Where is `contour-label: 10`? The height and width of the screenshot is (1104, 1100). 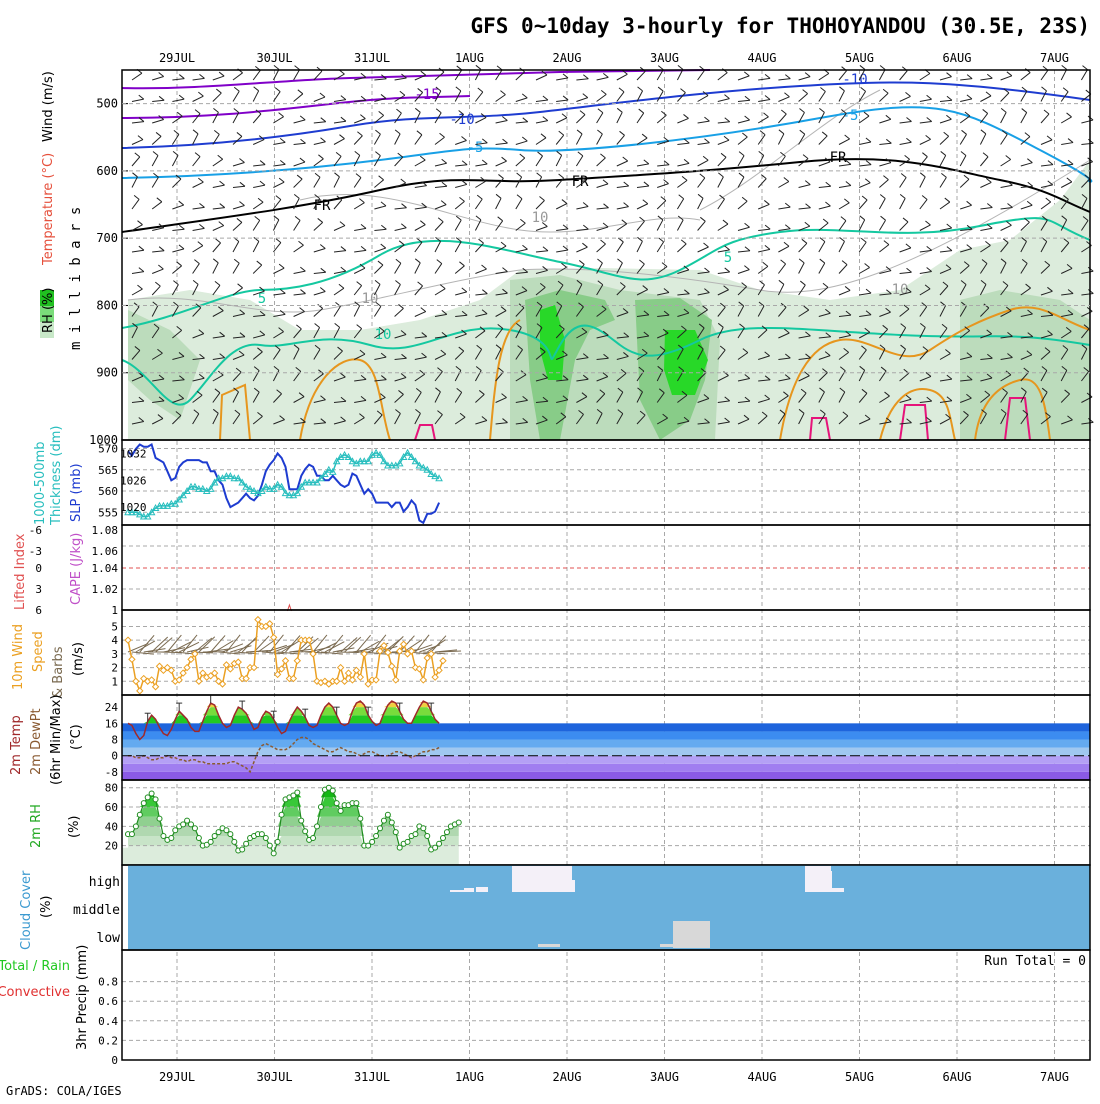
contour-label: 10 is located at coordinates (370, 299).